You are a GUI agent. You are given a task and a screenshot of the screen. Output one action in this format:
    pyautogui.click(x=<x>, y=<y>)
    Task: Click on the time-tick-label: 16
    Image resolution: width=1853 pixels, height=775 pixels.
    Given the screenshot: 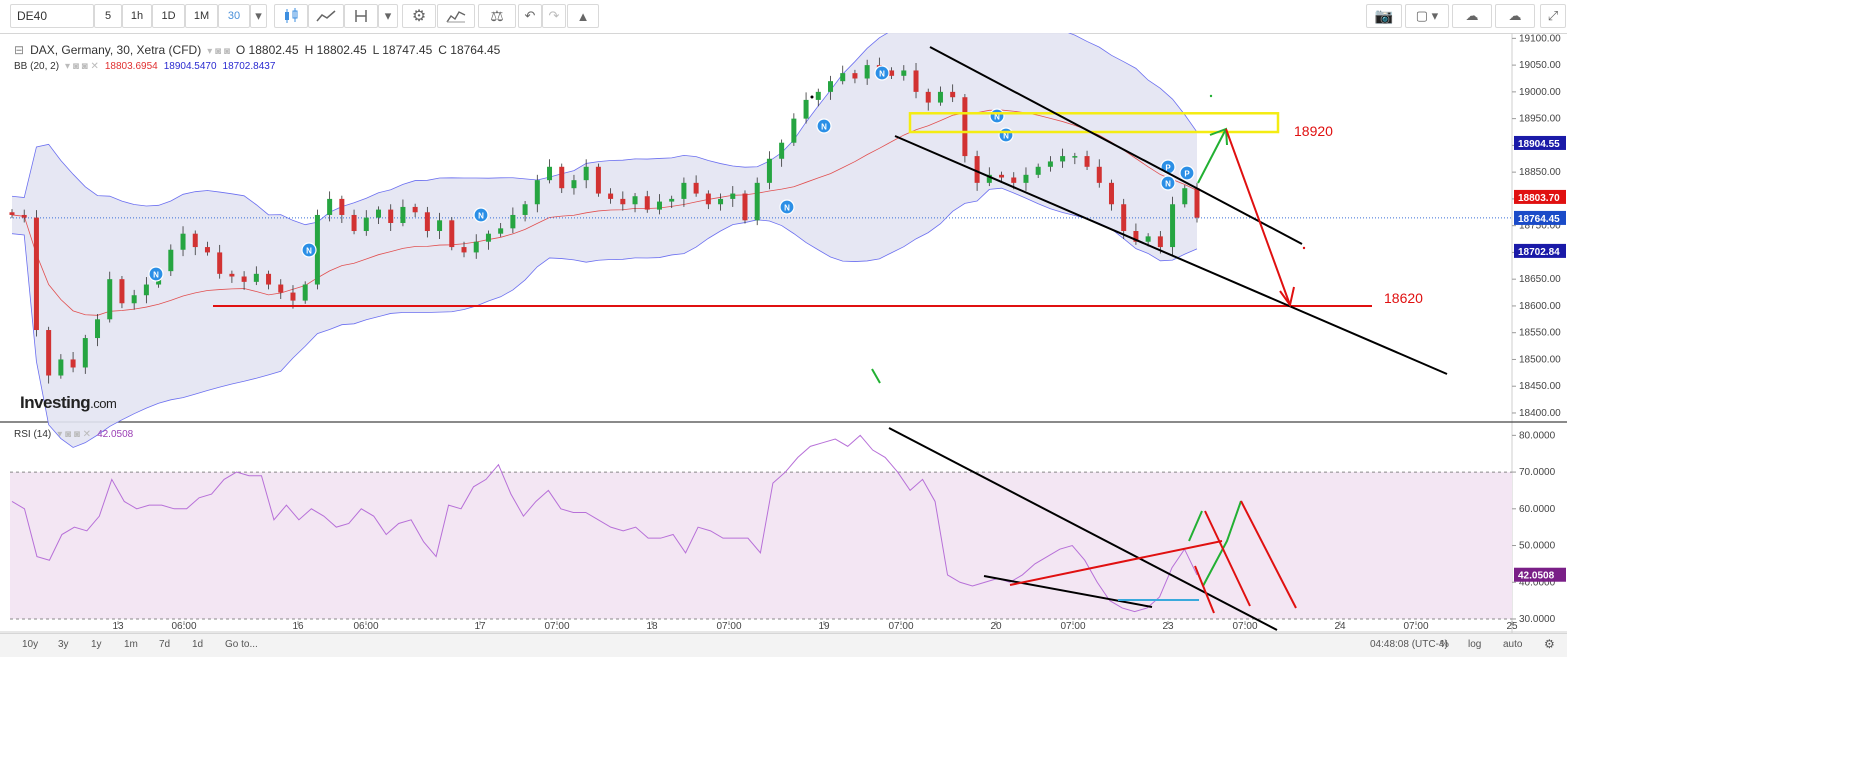 What is the action you would take?
    pyautogui.click(x=298, y=626)
    